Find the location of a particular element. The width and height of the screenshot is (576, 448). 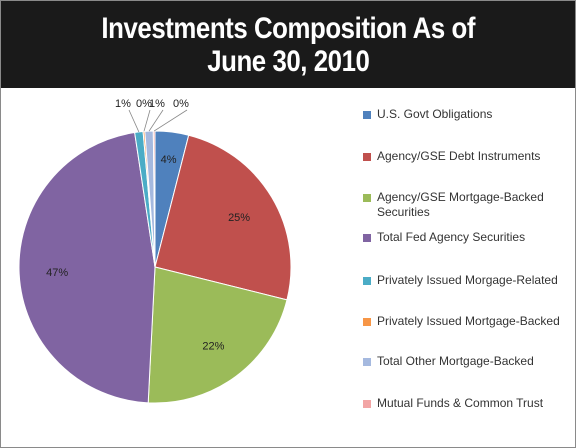

pie-slice-mutual-funds-common-trust is located at coordinates (154, 199).